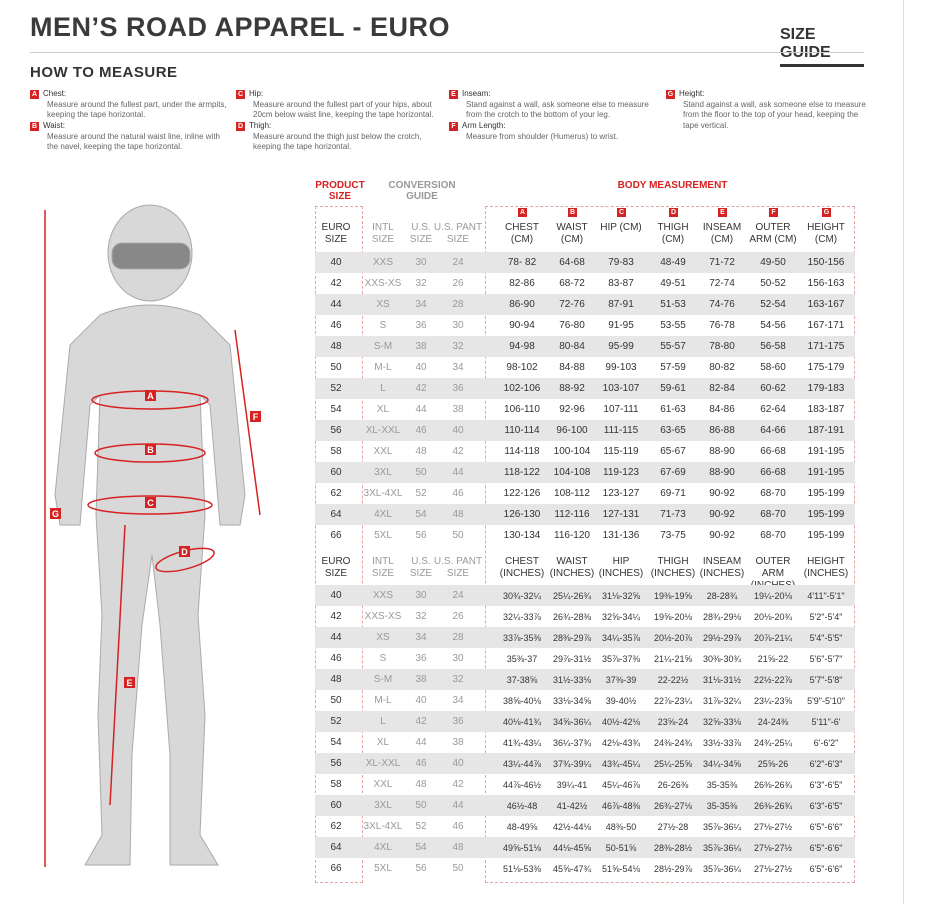 This screenshot has width=935, height=904. Describe the element at coordinates (773, 430) in the screenshot. I see `table-cell: 64-66` at that location.